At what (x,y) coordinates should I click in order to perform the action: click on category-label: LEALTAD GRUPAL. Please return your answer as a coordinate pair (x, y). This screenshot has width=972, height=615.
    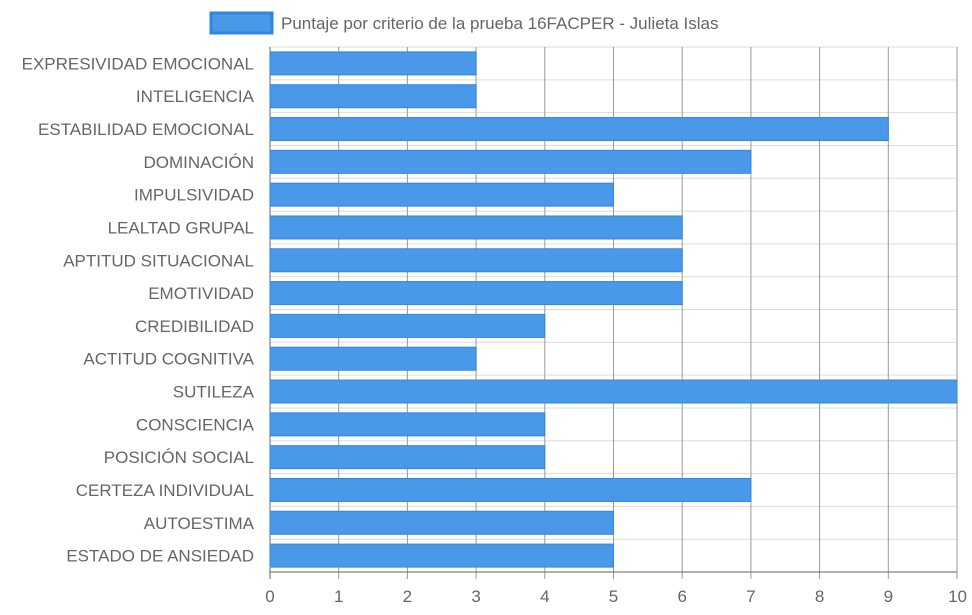
    Looking at the image, I should click on (181, 227).